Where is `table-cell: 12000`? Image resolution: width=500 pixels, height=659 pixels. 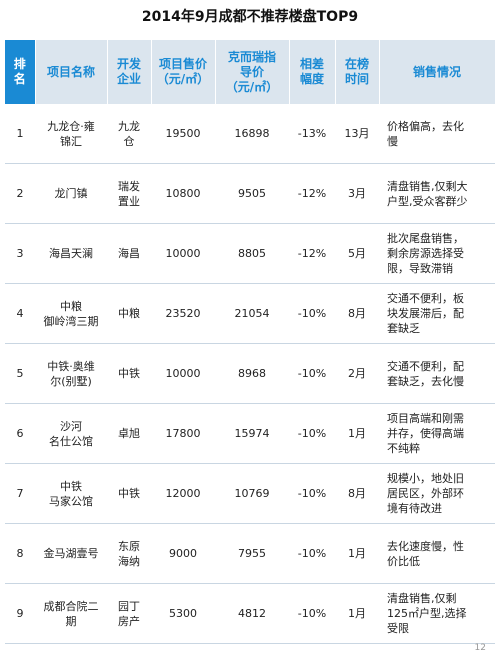
table-cell: 12000 is located at coordinates (183, 493).